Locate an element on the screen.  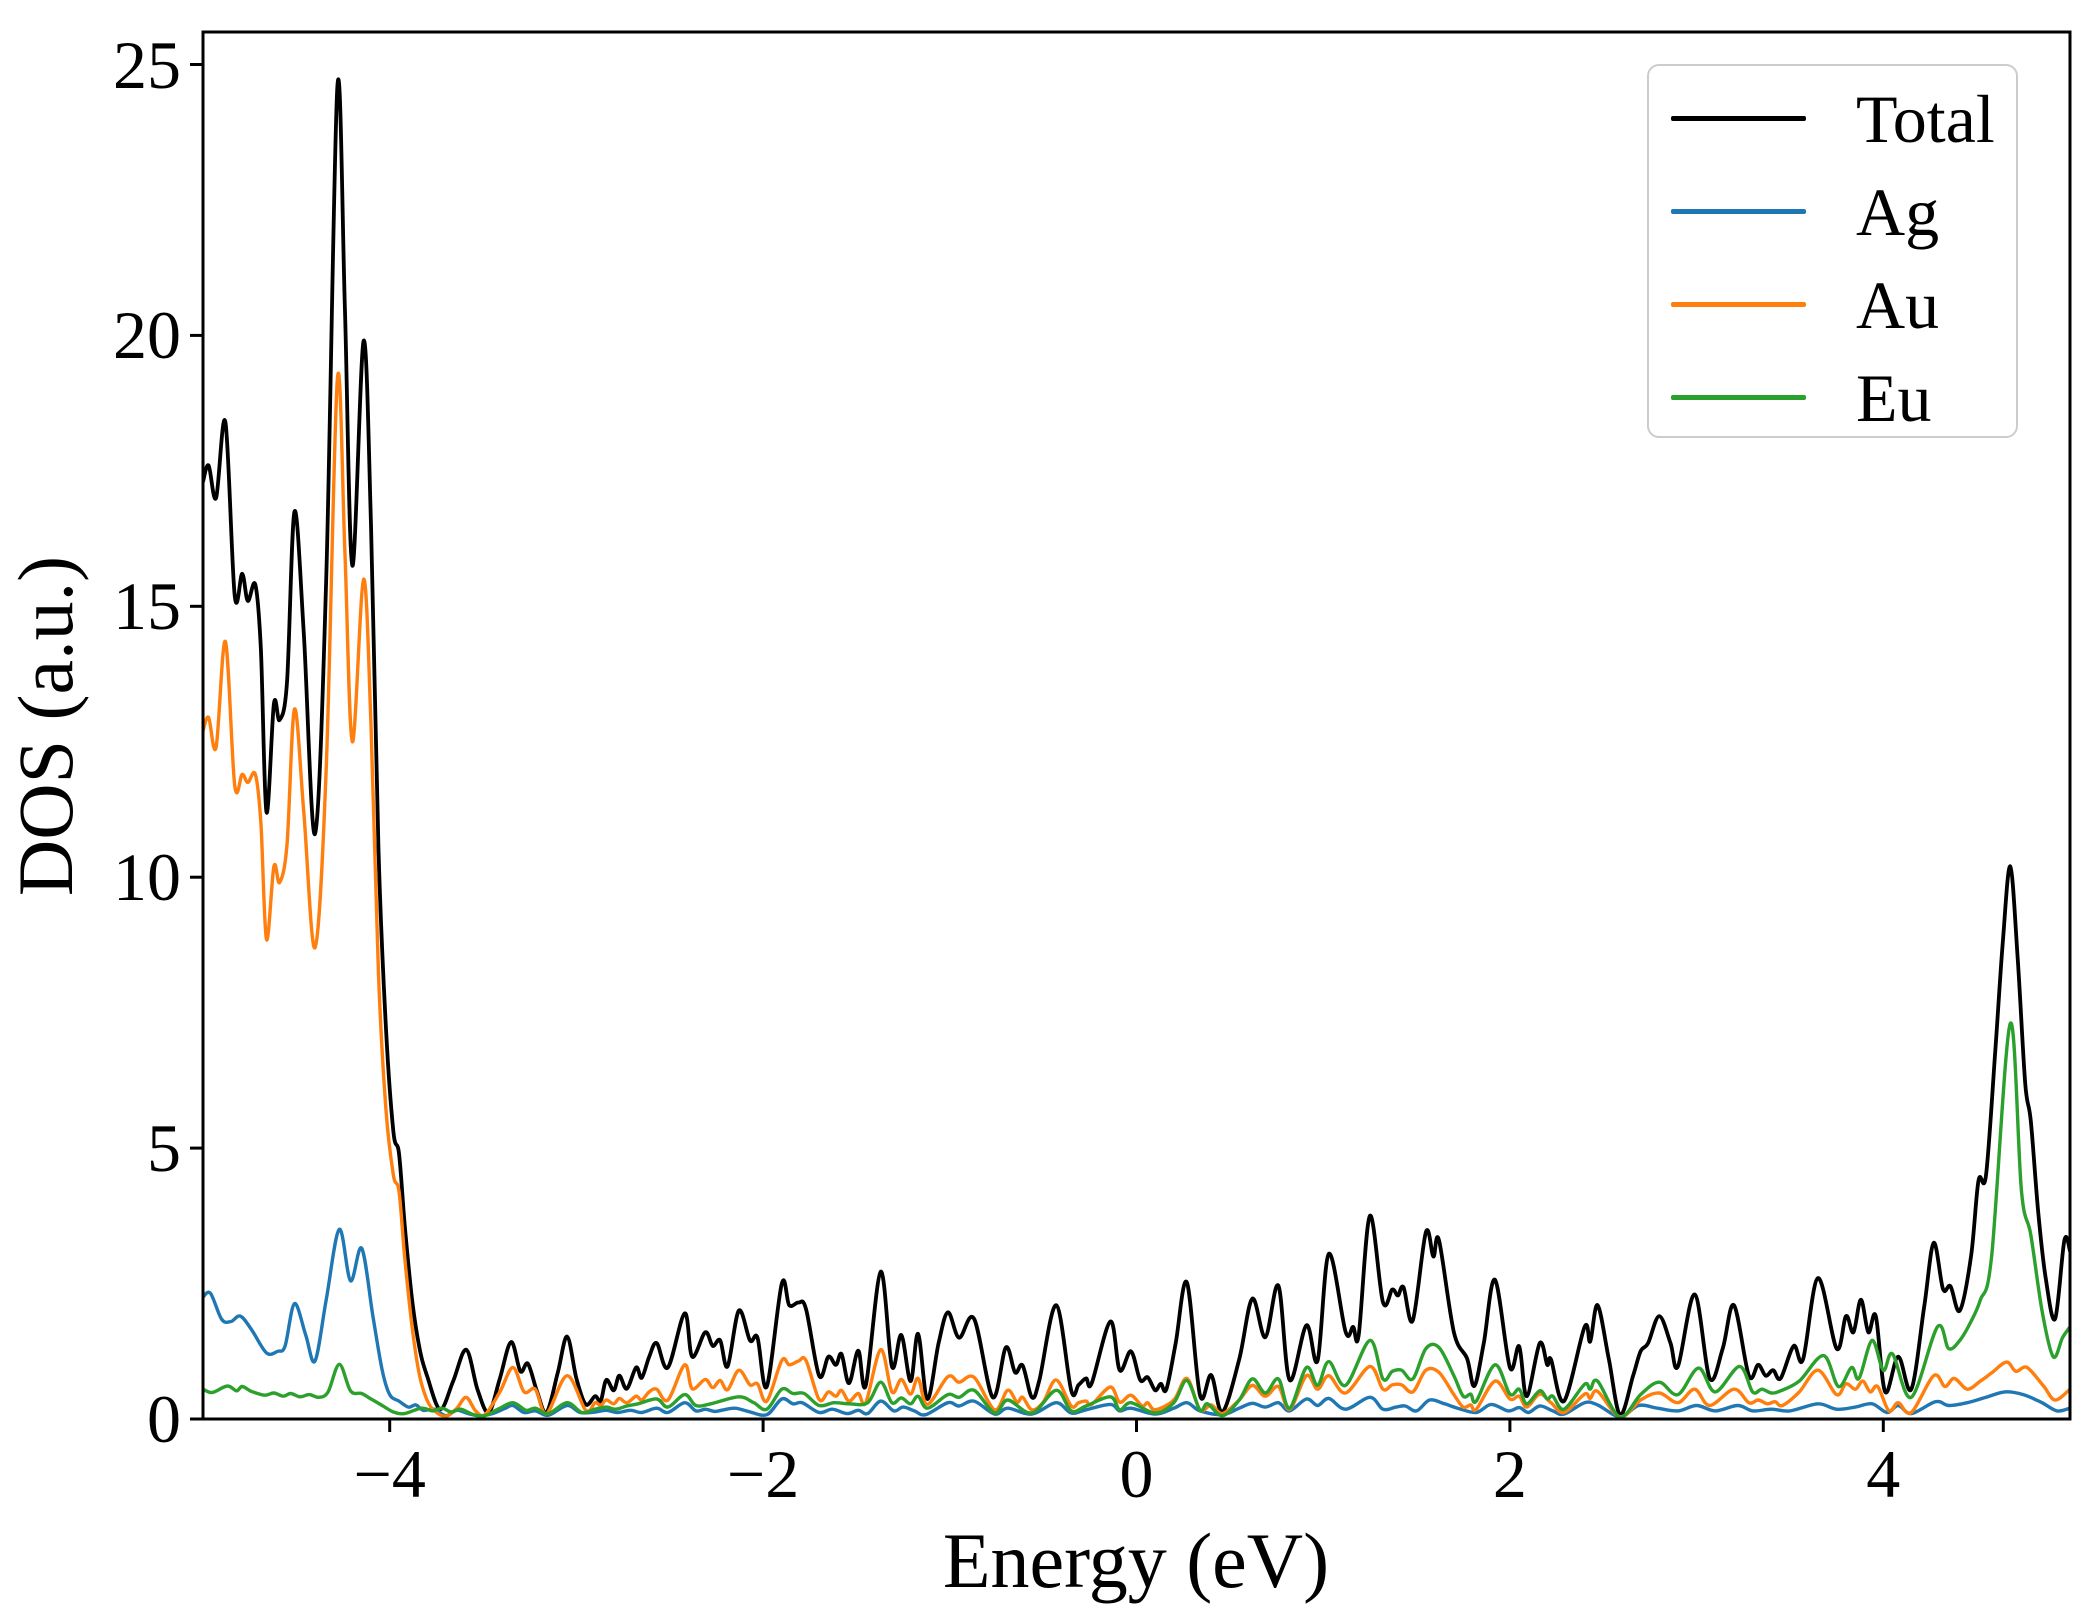
y-tick-label: 20 is located at coordinates (147, 335).